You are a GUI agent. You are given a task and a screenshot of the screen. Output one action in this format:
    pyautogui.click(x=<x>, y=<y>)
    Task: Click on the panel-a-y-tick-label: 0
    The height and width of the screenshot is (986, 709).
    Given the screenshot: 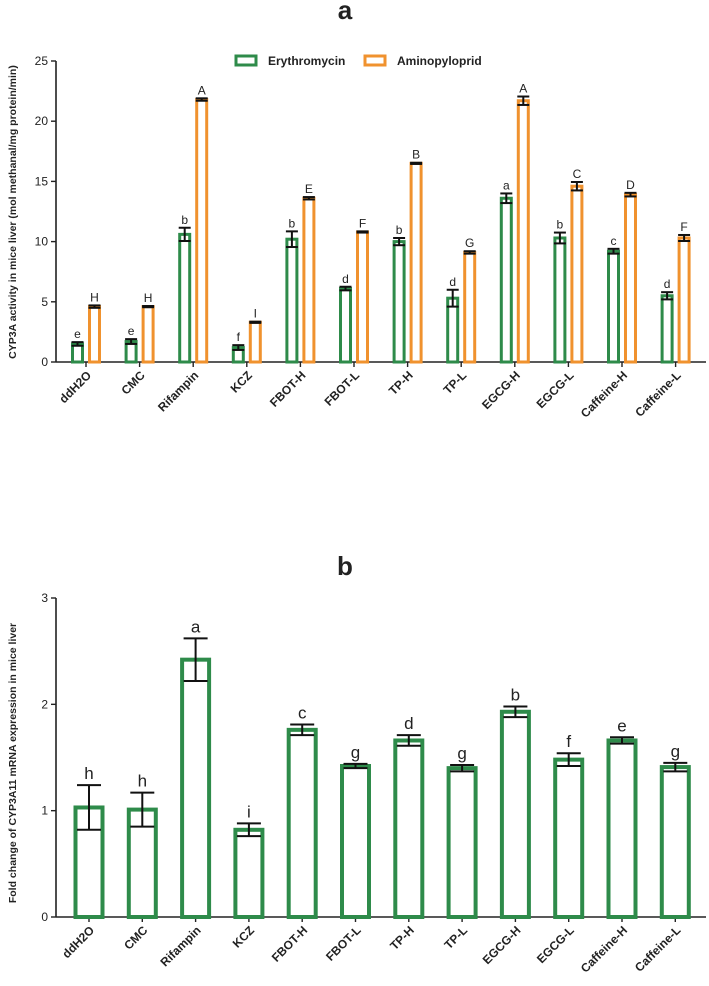 What is the action you would take?
    pyautogui.click(x=44, y=362)
    